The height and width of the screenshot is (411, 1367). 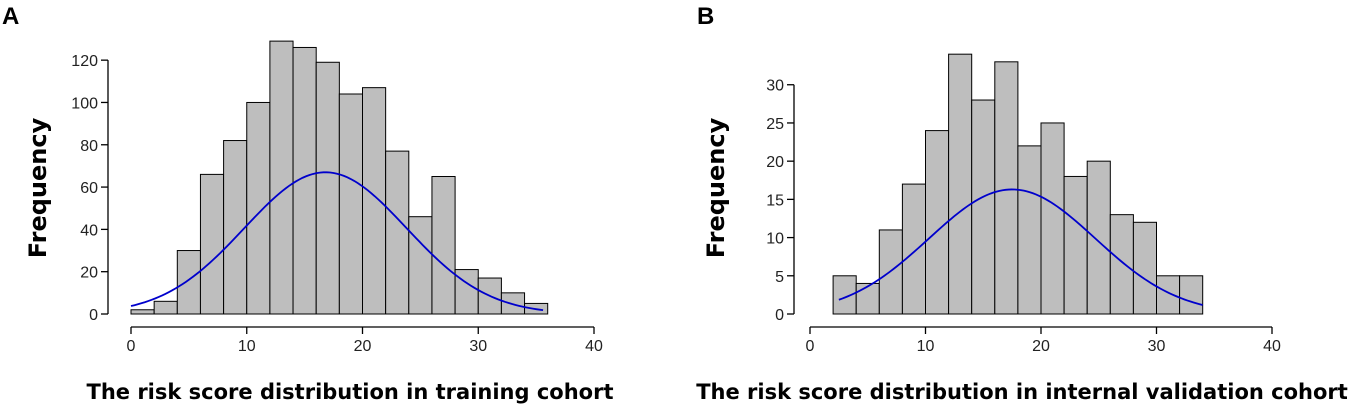 What do you see at coordinates (89, 230) in the screenshot?
I see `y-tick-label: 40` at bounding box center [89, 230].